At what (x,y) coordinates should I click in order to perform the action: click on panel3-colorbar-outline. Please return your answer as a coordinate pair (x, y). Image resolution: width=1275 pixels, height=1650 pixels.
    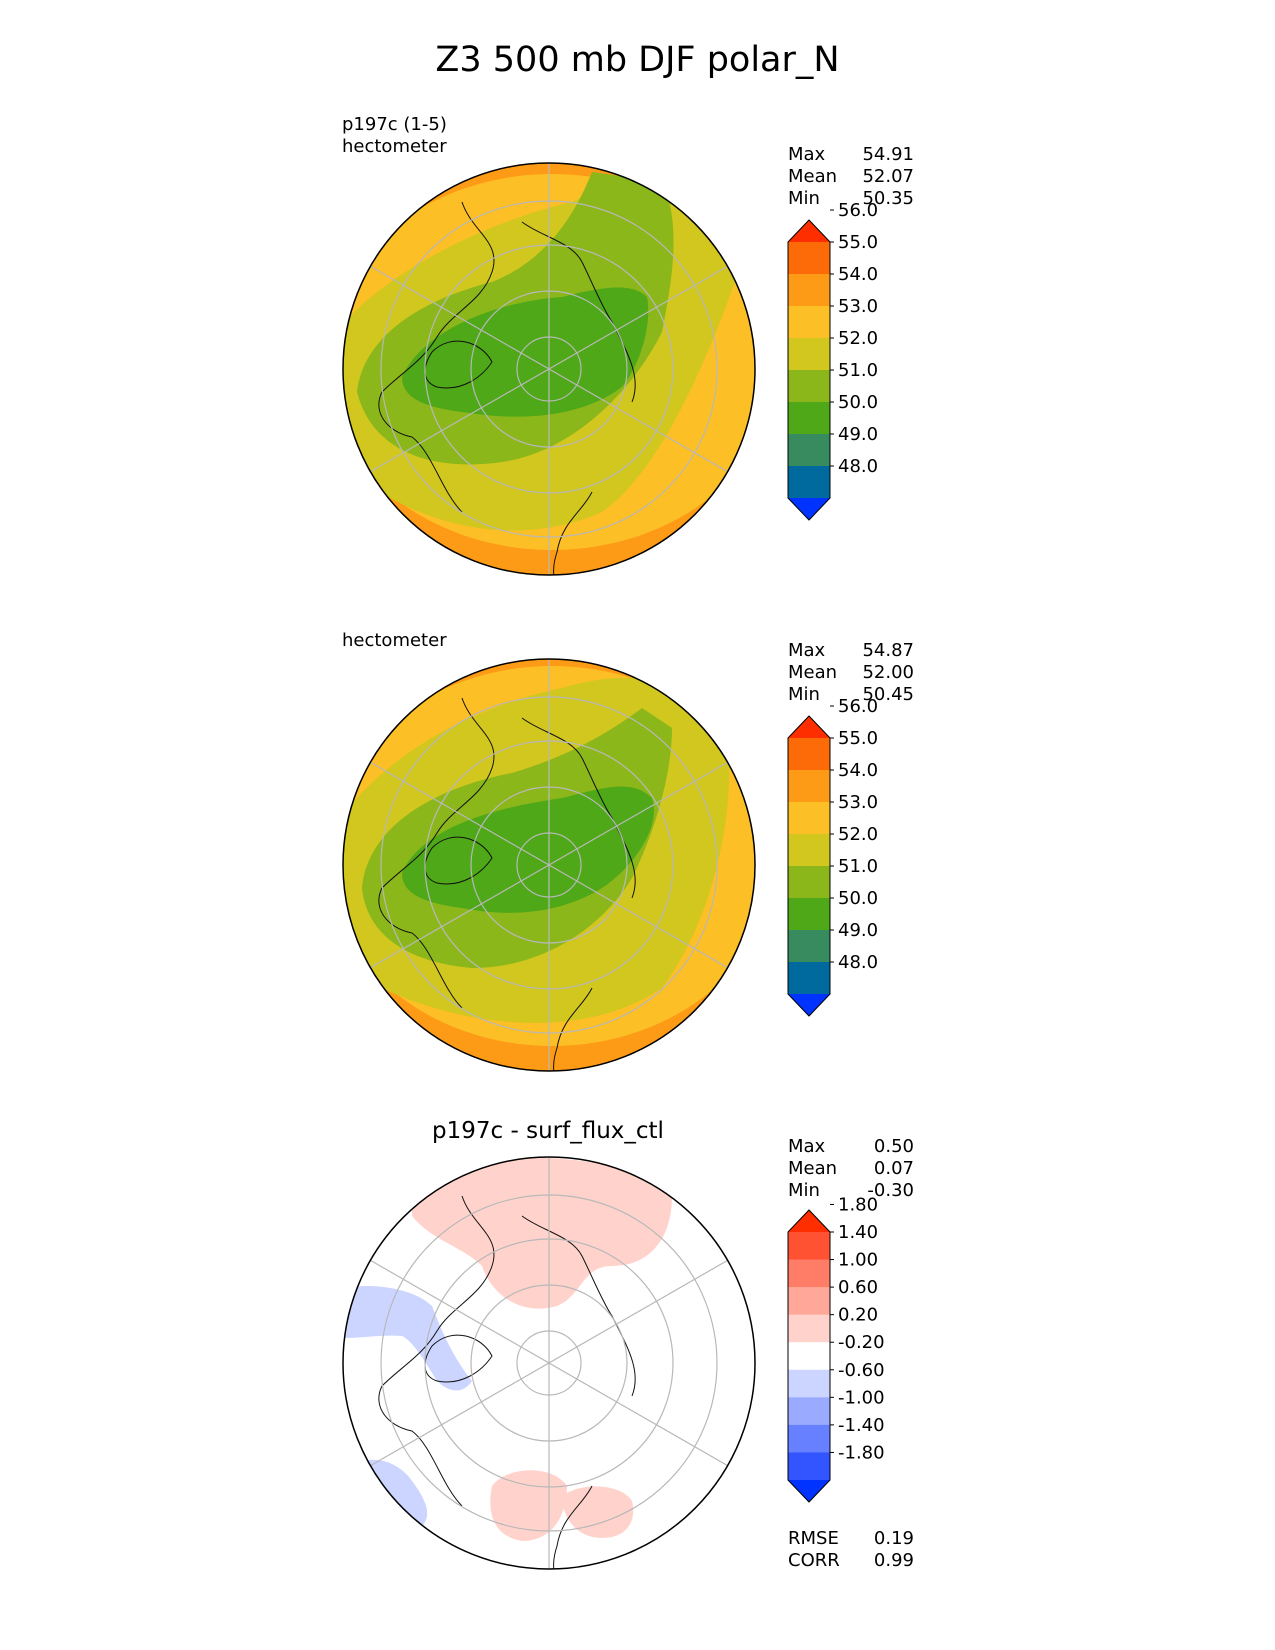
    Looking at the image, I should click on (809, 1356).